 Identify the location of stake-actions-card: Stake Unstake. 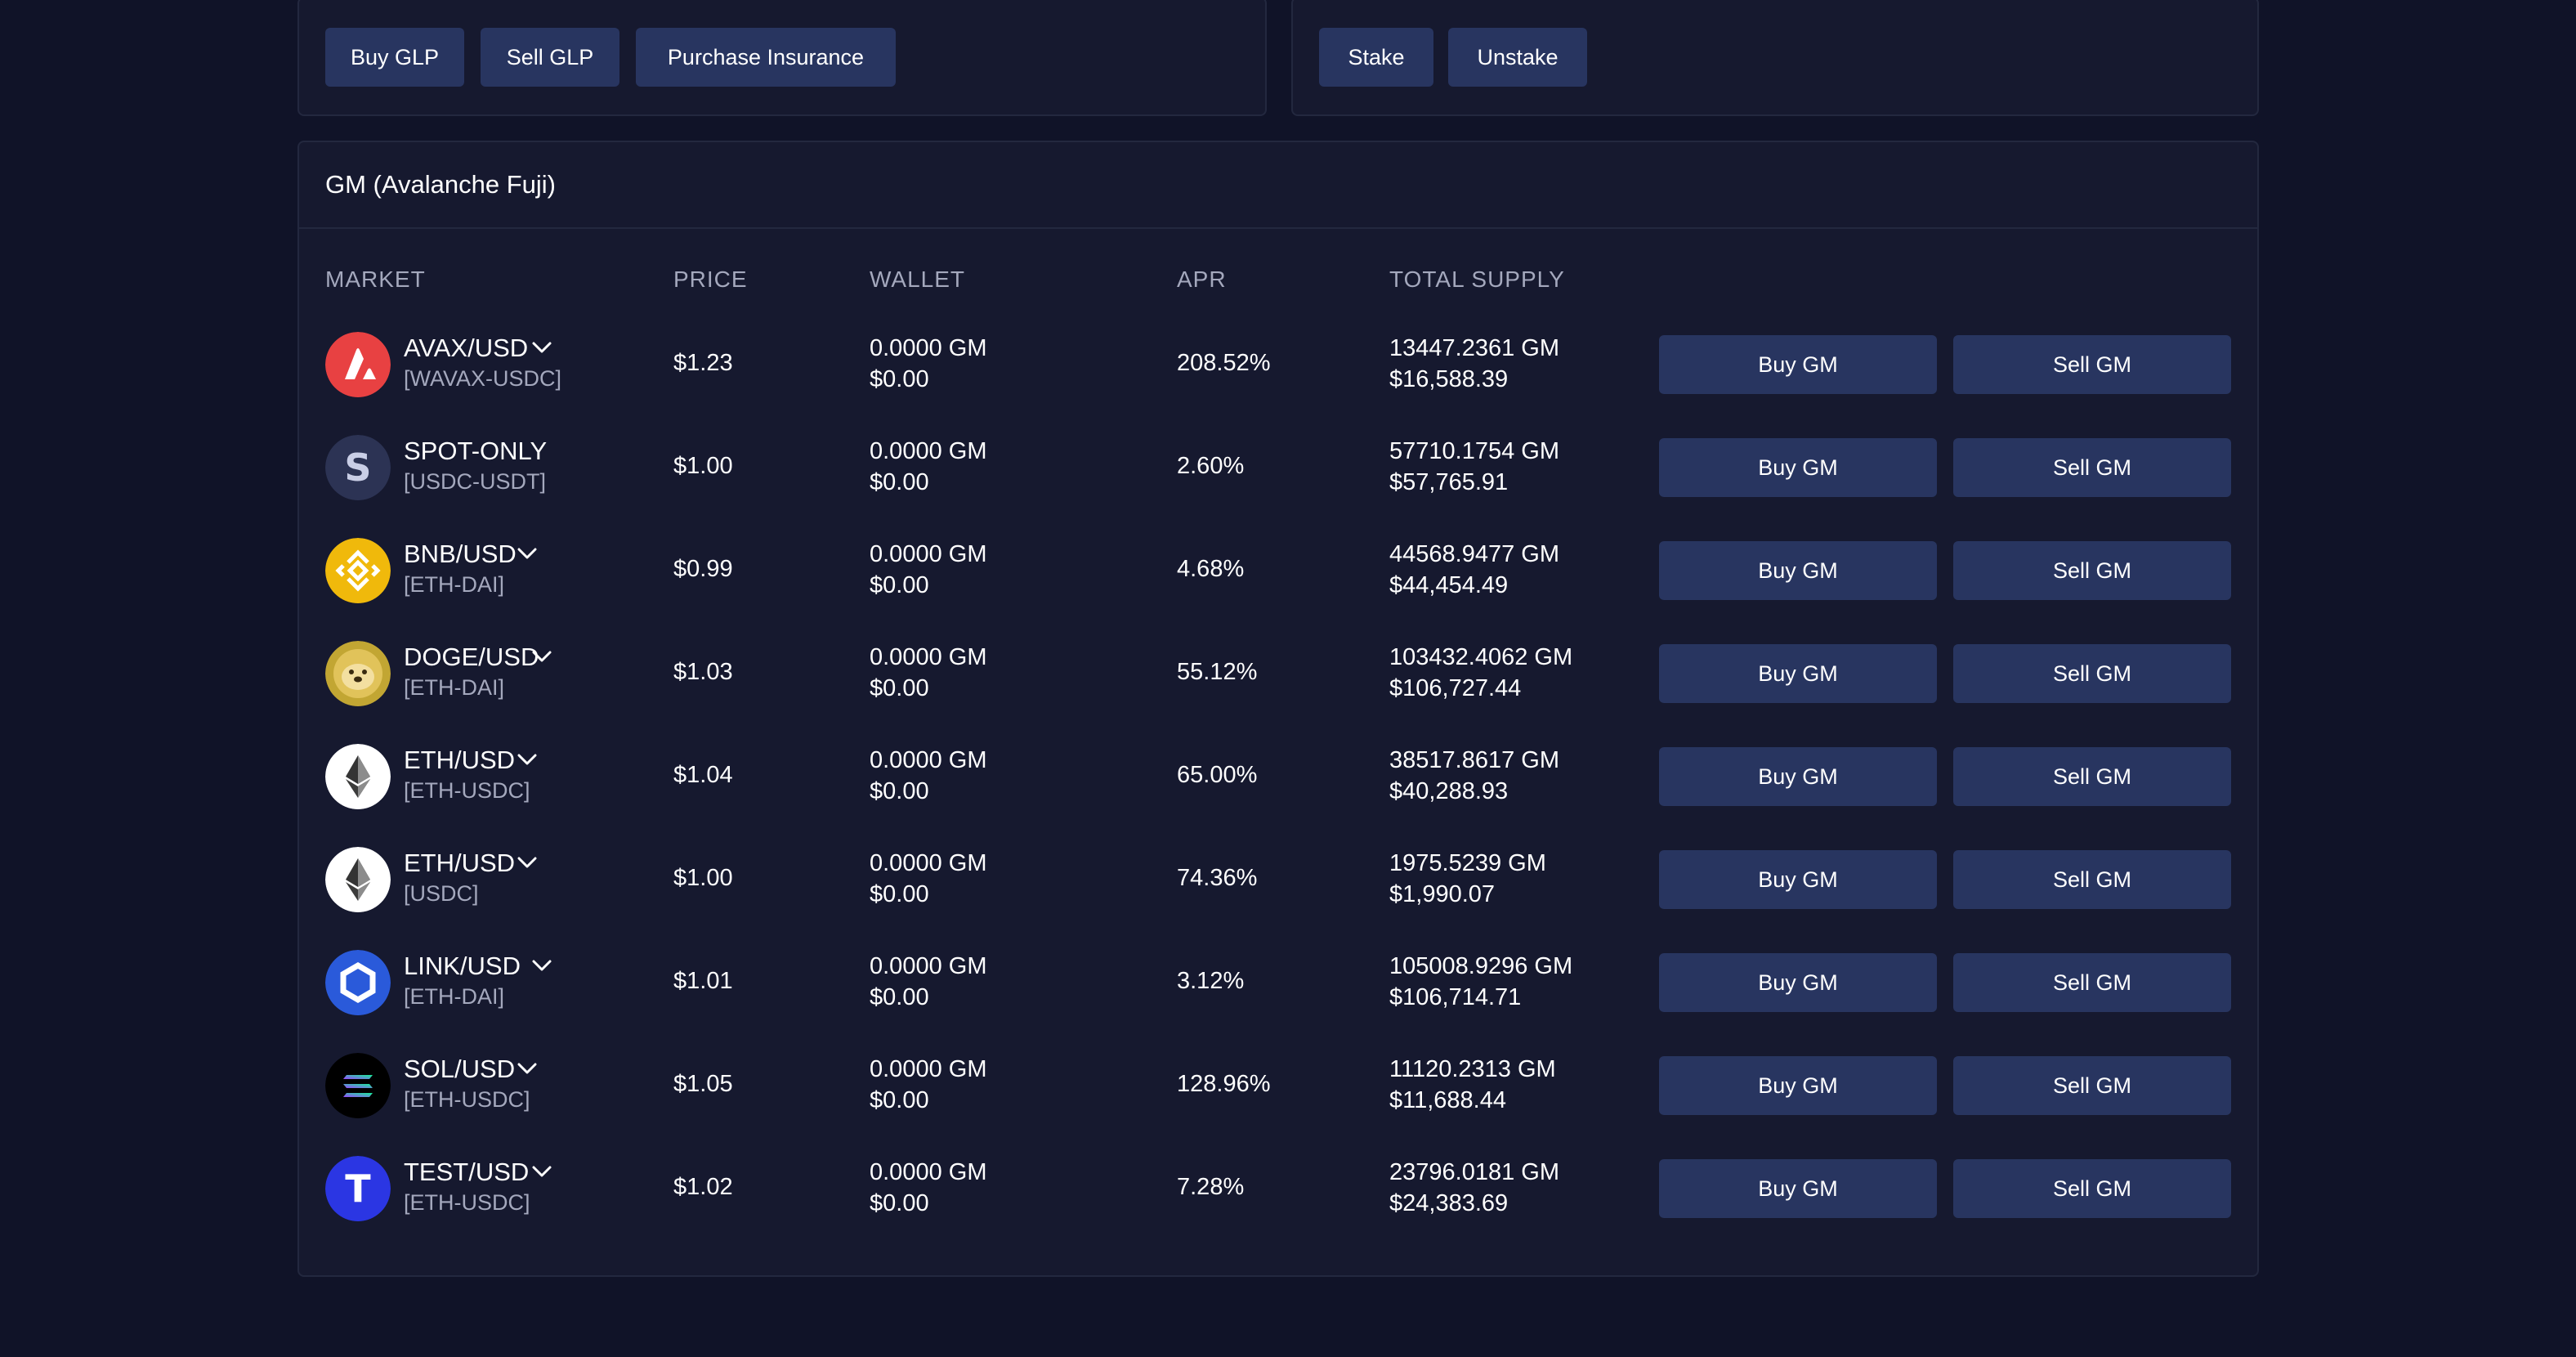
(1775, 58).